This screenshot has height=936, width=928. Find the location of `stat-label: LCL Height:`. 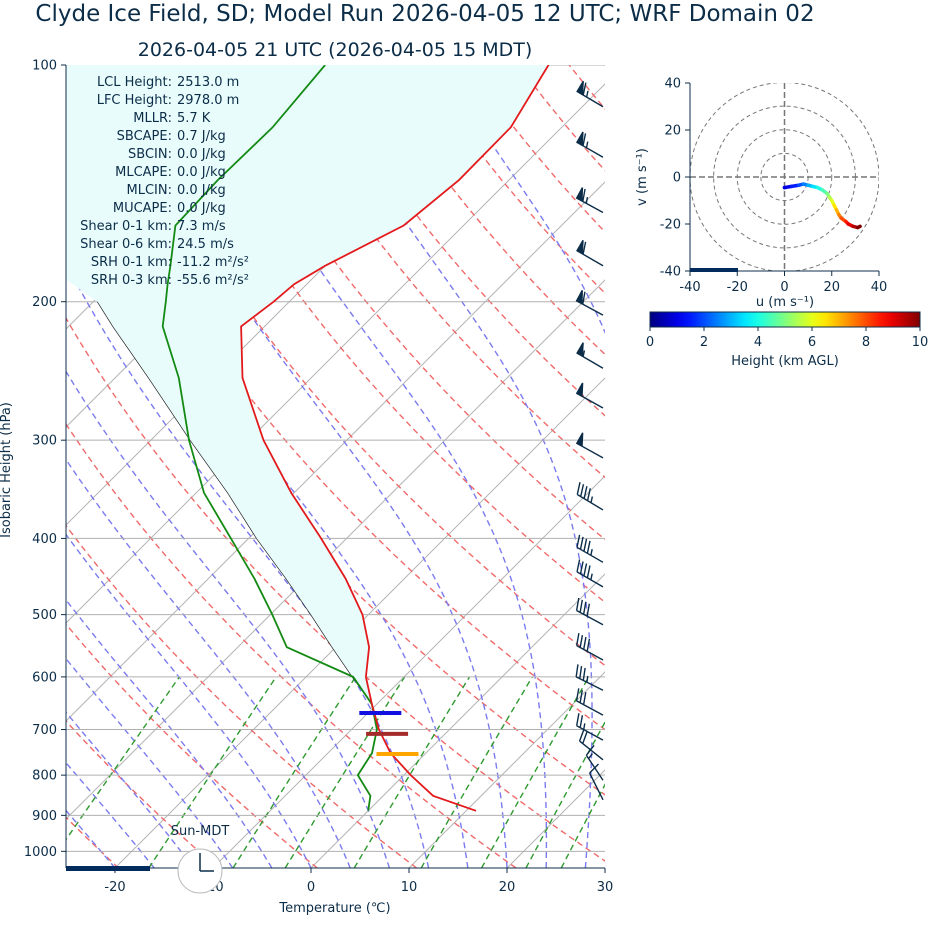

stat-label: LCL Height: is located at coordinates (134, 82).